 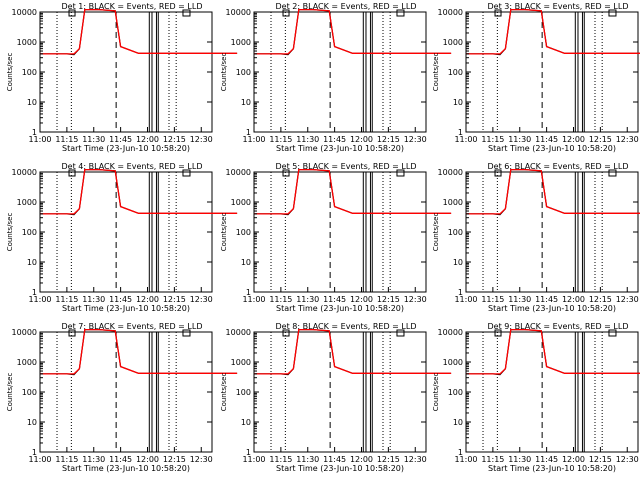 I want to click on panel-title: Det 7: BLACK = Events, RED = LLD, so click(x=132, y=326).